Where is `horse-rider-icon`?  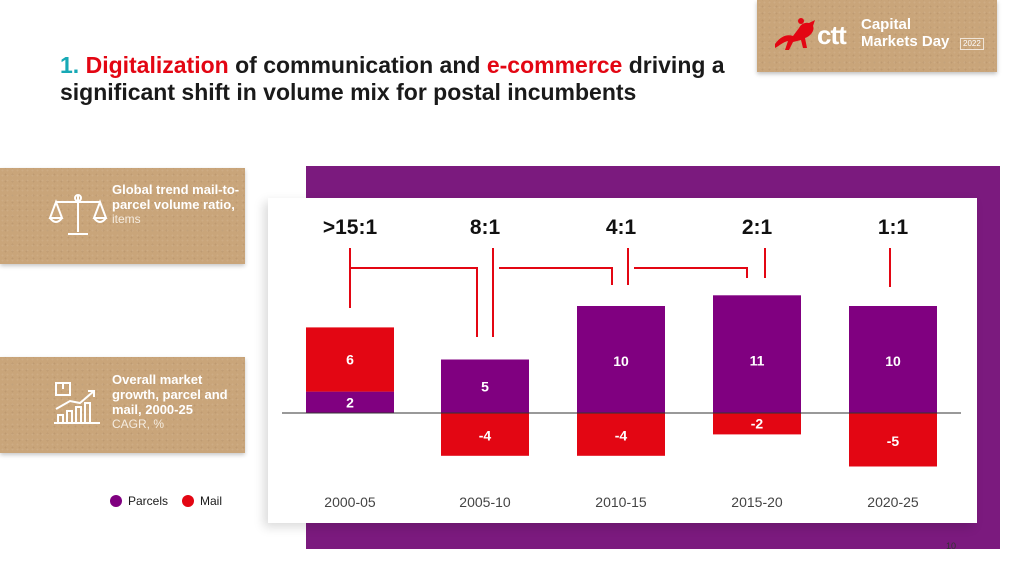 horse-rider-icon is located at coordinates (795, 34).